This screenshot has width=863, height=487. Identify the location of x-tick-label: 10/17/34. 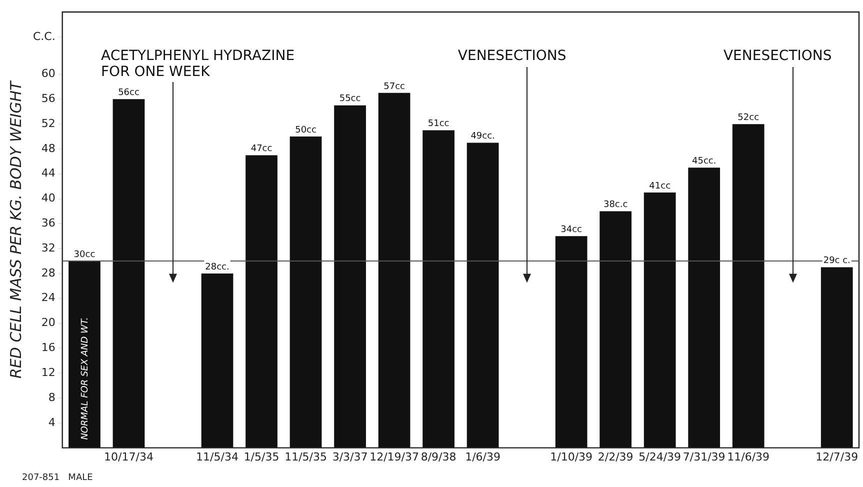
(129, 457).